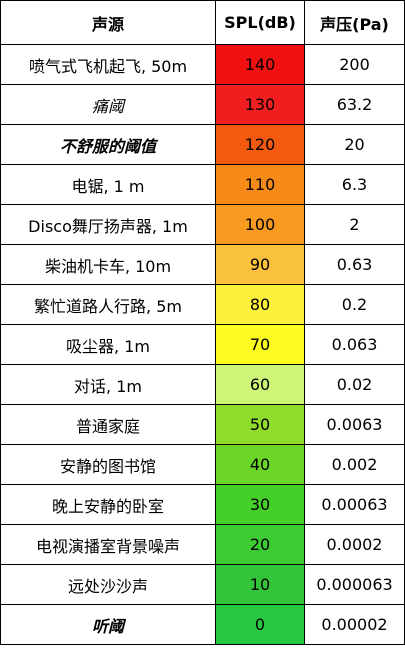  I want to click on spl-cell: 80, so click(260, 304).